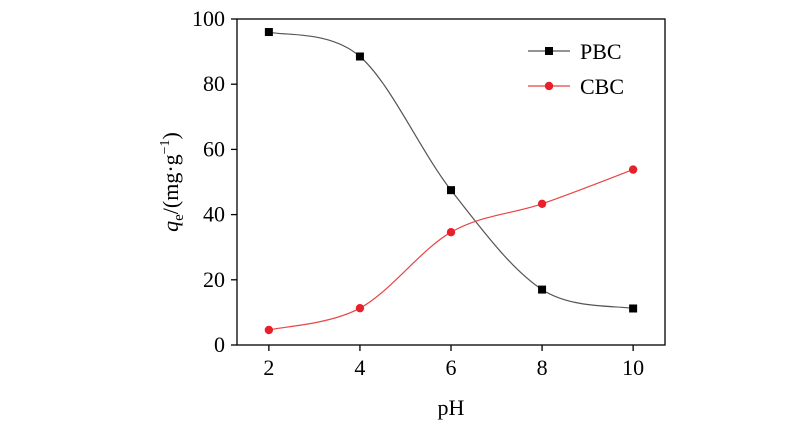 This screenshot has height=434, width=800. What do you see at coordinates (268, 367) in the screenshot?
I see `x-tick-label-0: 2` at bounding box center [268, 367].